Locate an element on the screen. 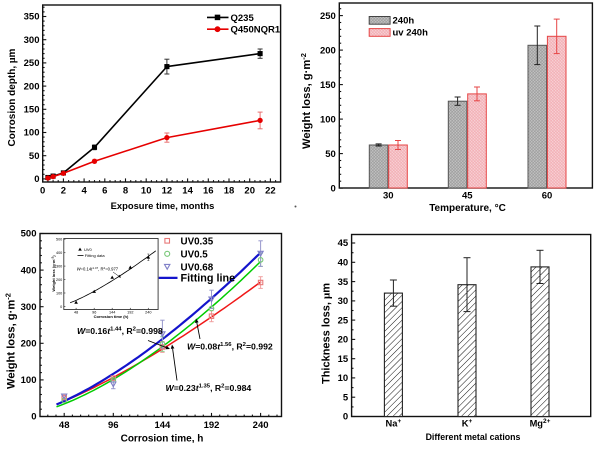  svg-text: 2 is located at coordinates (63, 191).